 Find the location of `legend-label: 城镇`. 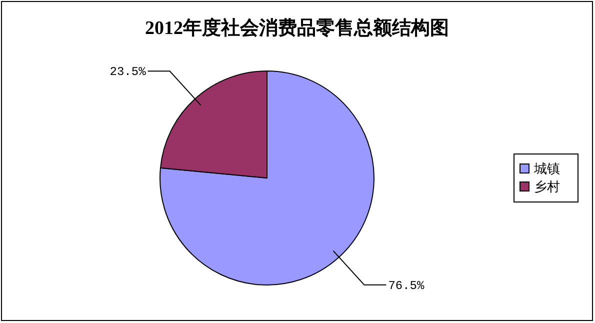

legend-label: 城镇 is located at coordinates (546, 169).